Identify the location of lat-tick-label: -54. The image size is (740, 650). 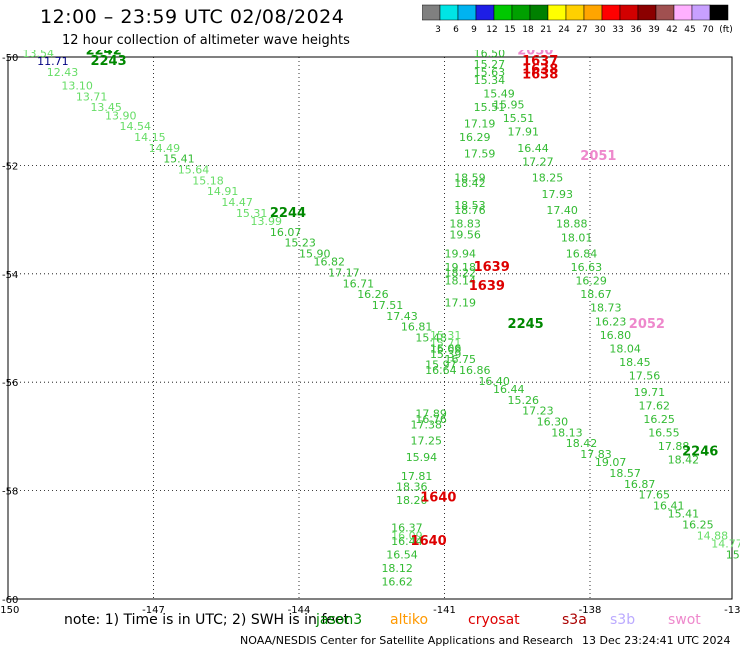
(10, 275).